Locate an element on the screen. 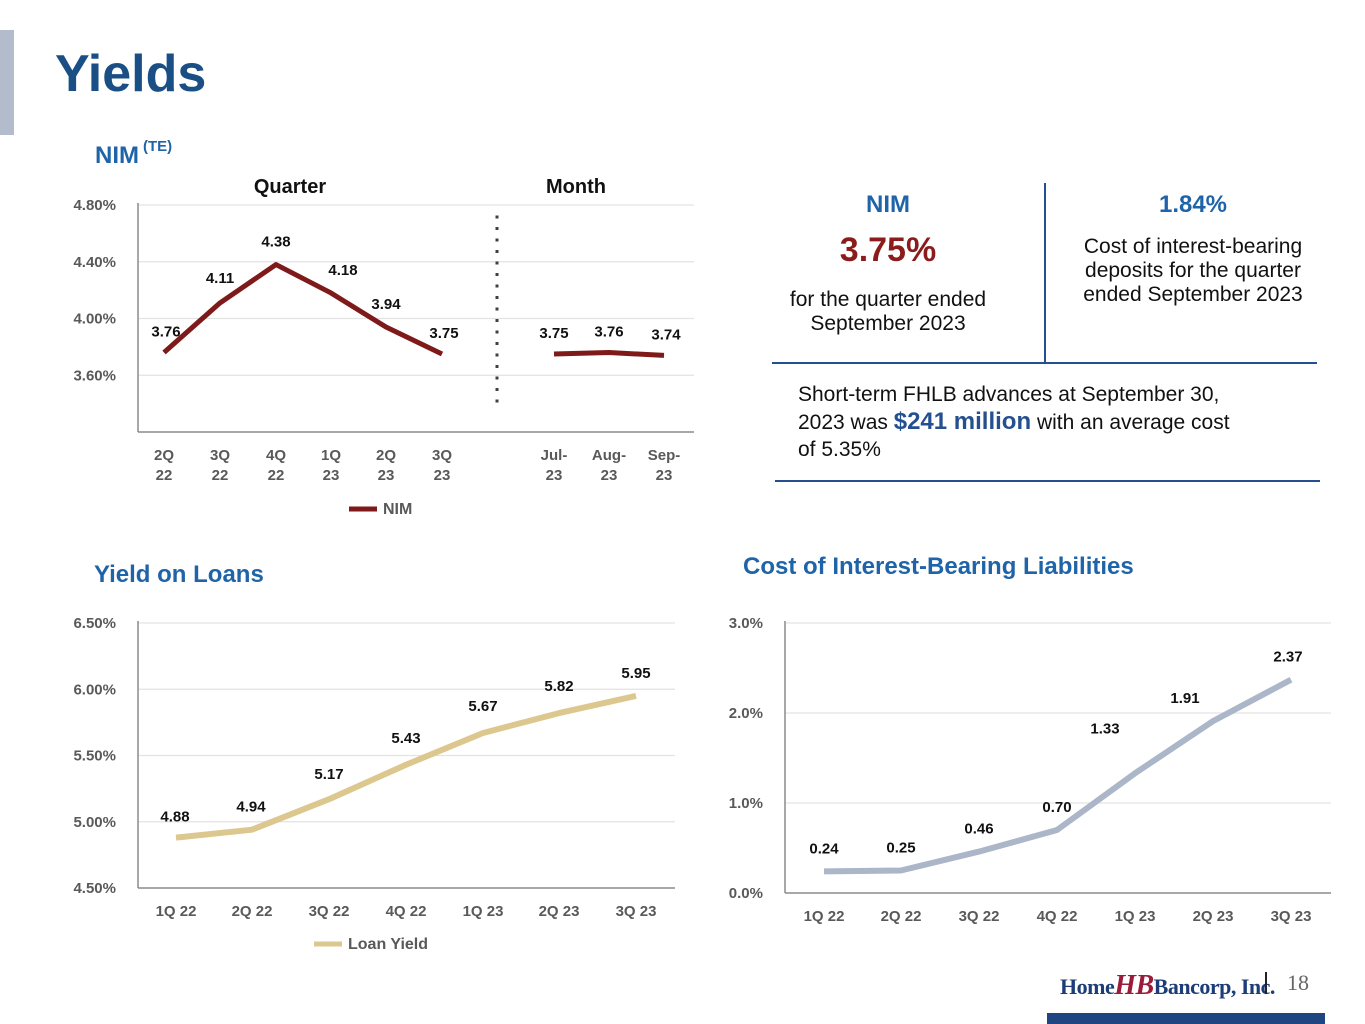 The height and width of the screenshot is (1024, 1365). nim-data-label: 3.94 is located at coordinates (386, 304).